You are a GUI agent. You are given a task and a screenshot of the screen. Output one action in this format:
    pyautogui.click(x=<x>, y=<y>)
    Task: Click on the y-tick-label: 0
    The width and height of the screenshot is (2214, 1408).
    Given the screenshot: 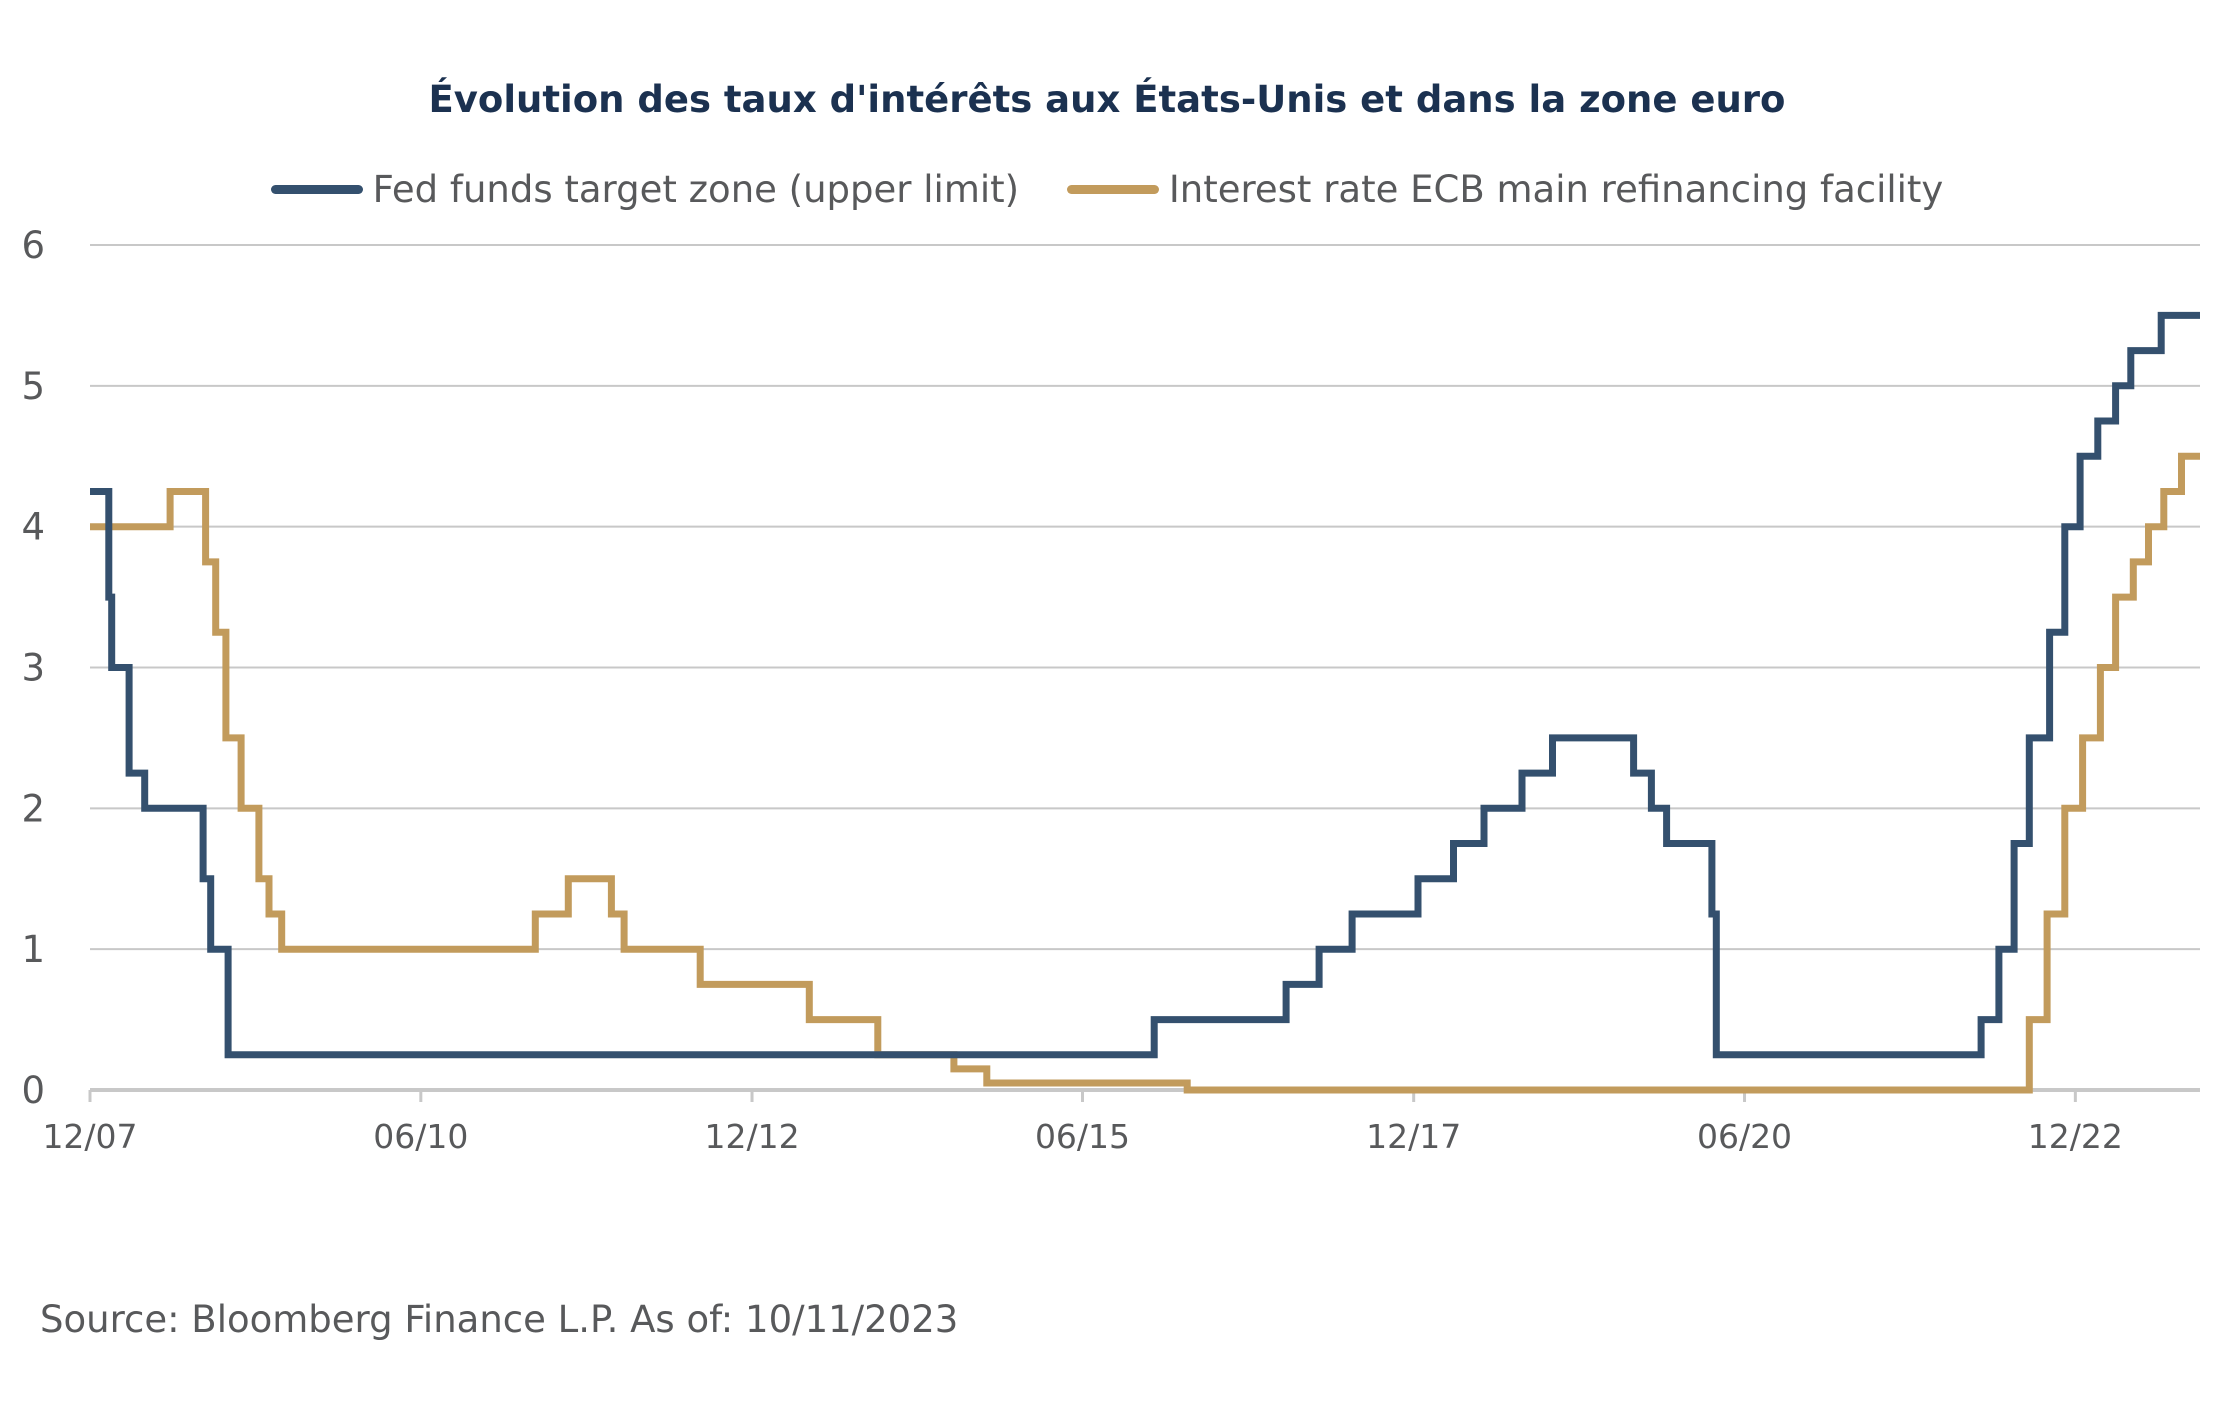 What is the action you would take?
    pyautogui.click(x=33, y=1090)
    